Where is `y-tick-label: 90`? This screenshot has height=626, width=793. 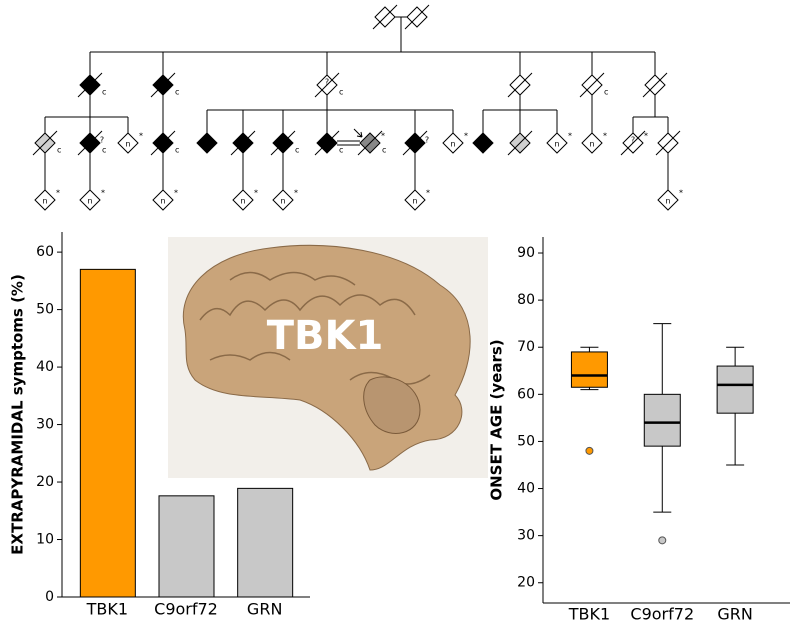
y-tick-label: 90 is located at coordinates (526, 253).